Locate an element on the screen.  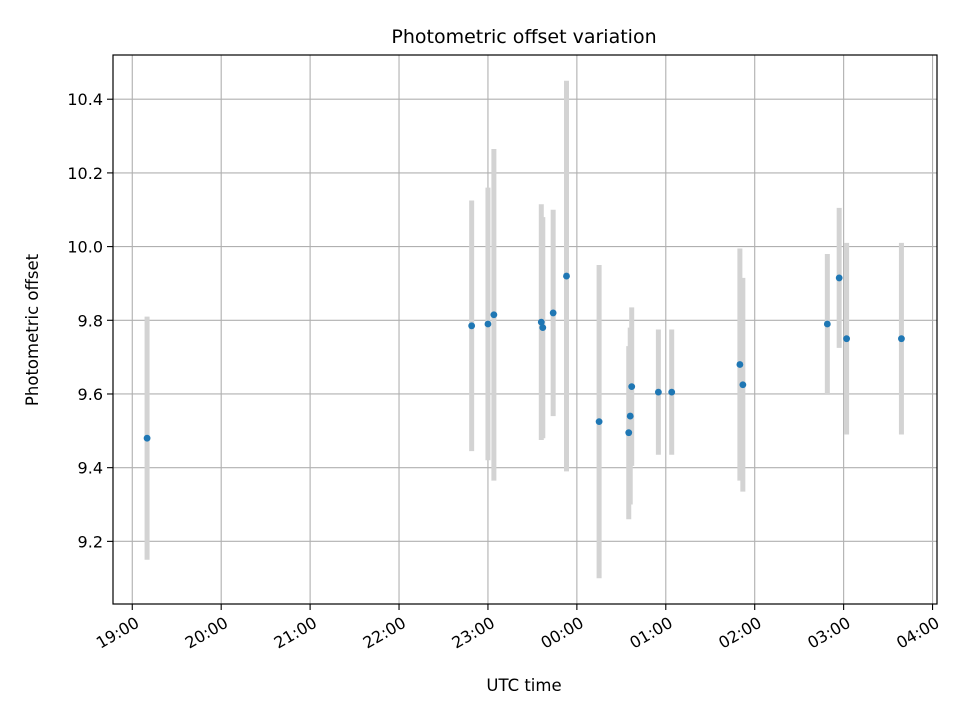
x-axis-label: UTC time is located at coordinates (523, 685).